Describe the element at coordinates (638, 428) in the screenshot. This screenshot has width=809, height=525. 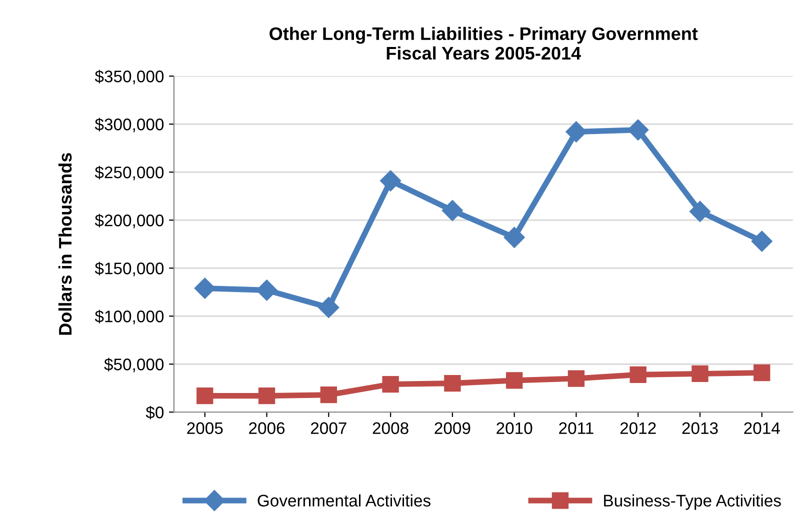
I see `x-tick-label: 2012` at that location.